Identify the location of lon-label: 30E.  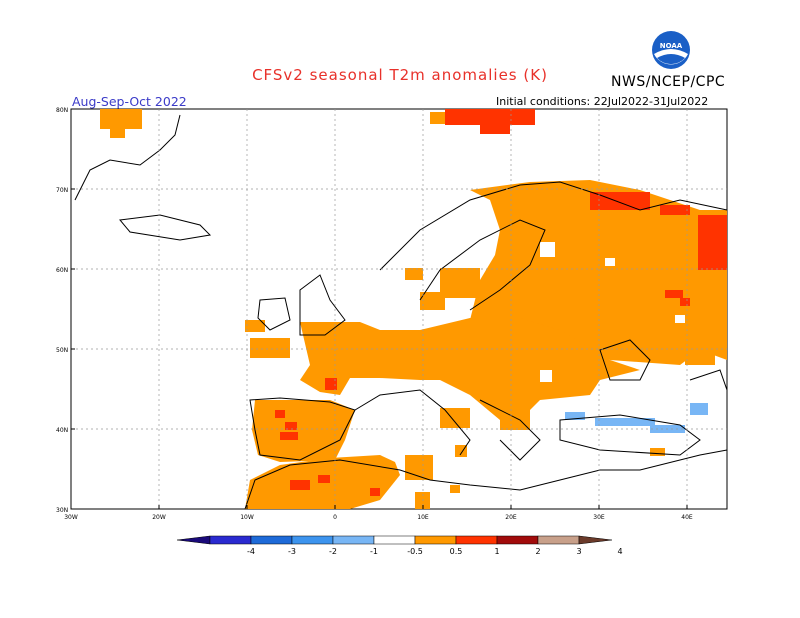
(599, 517).